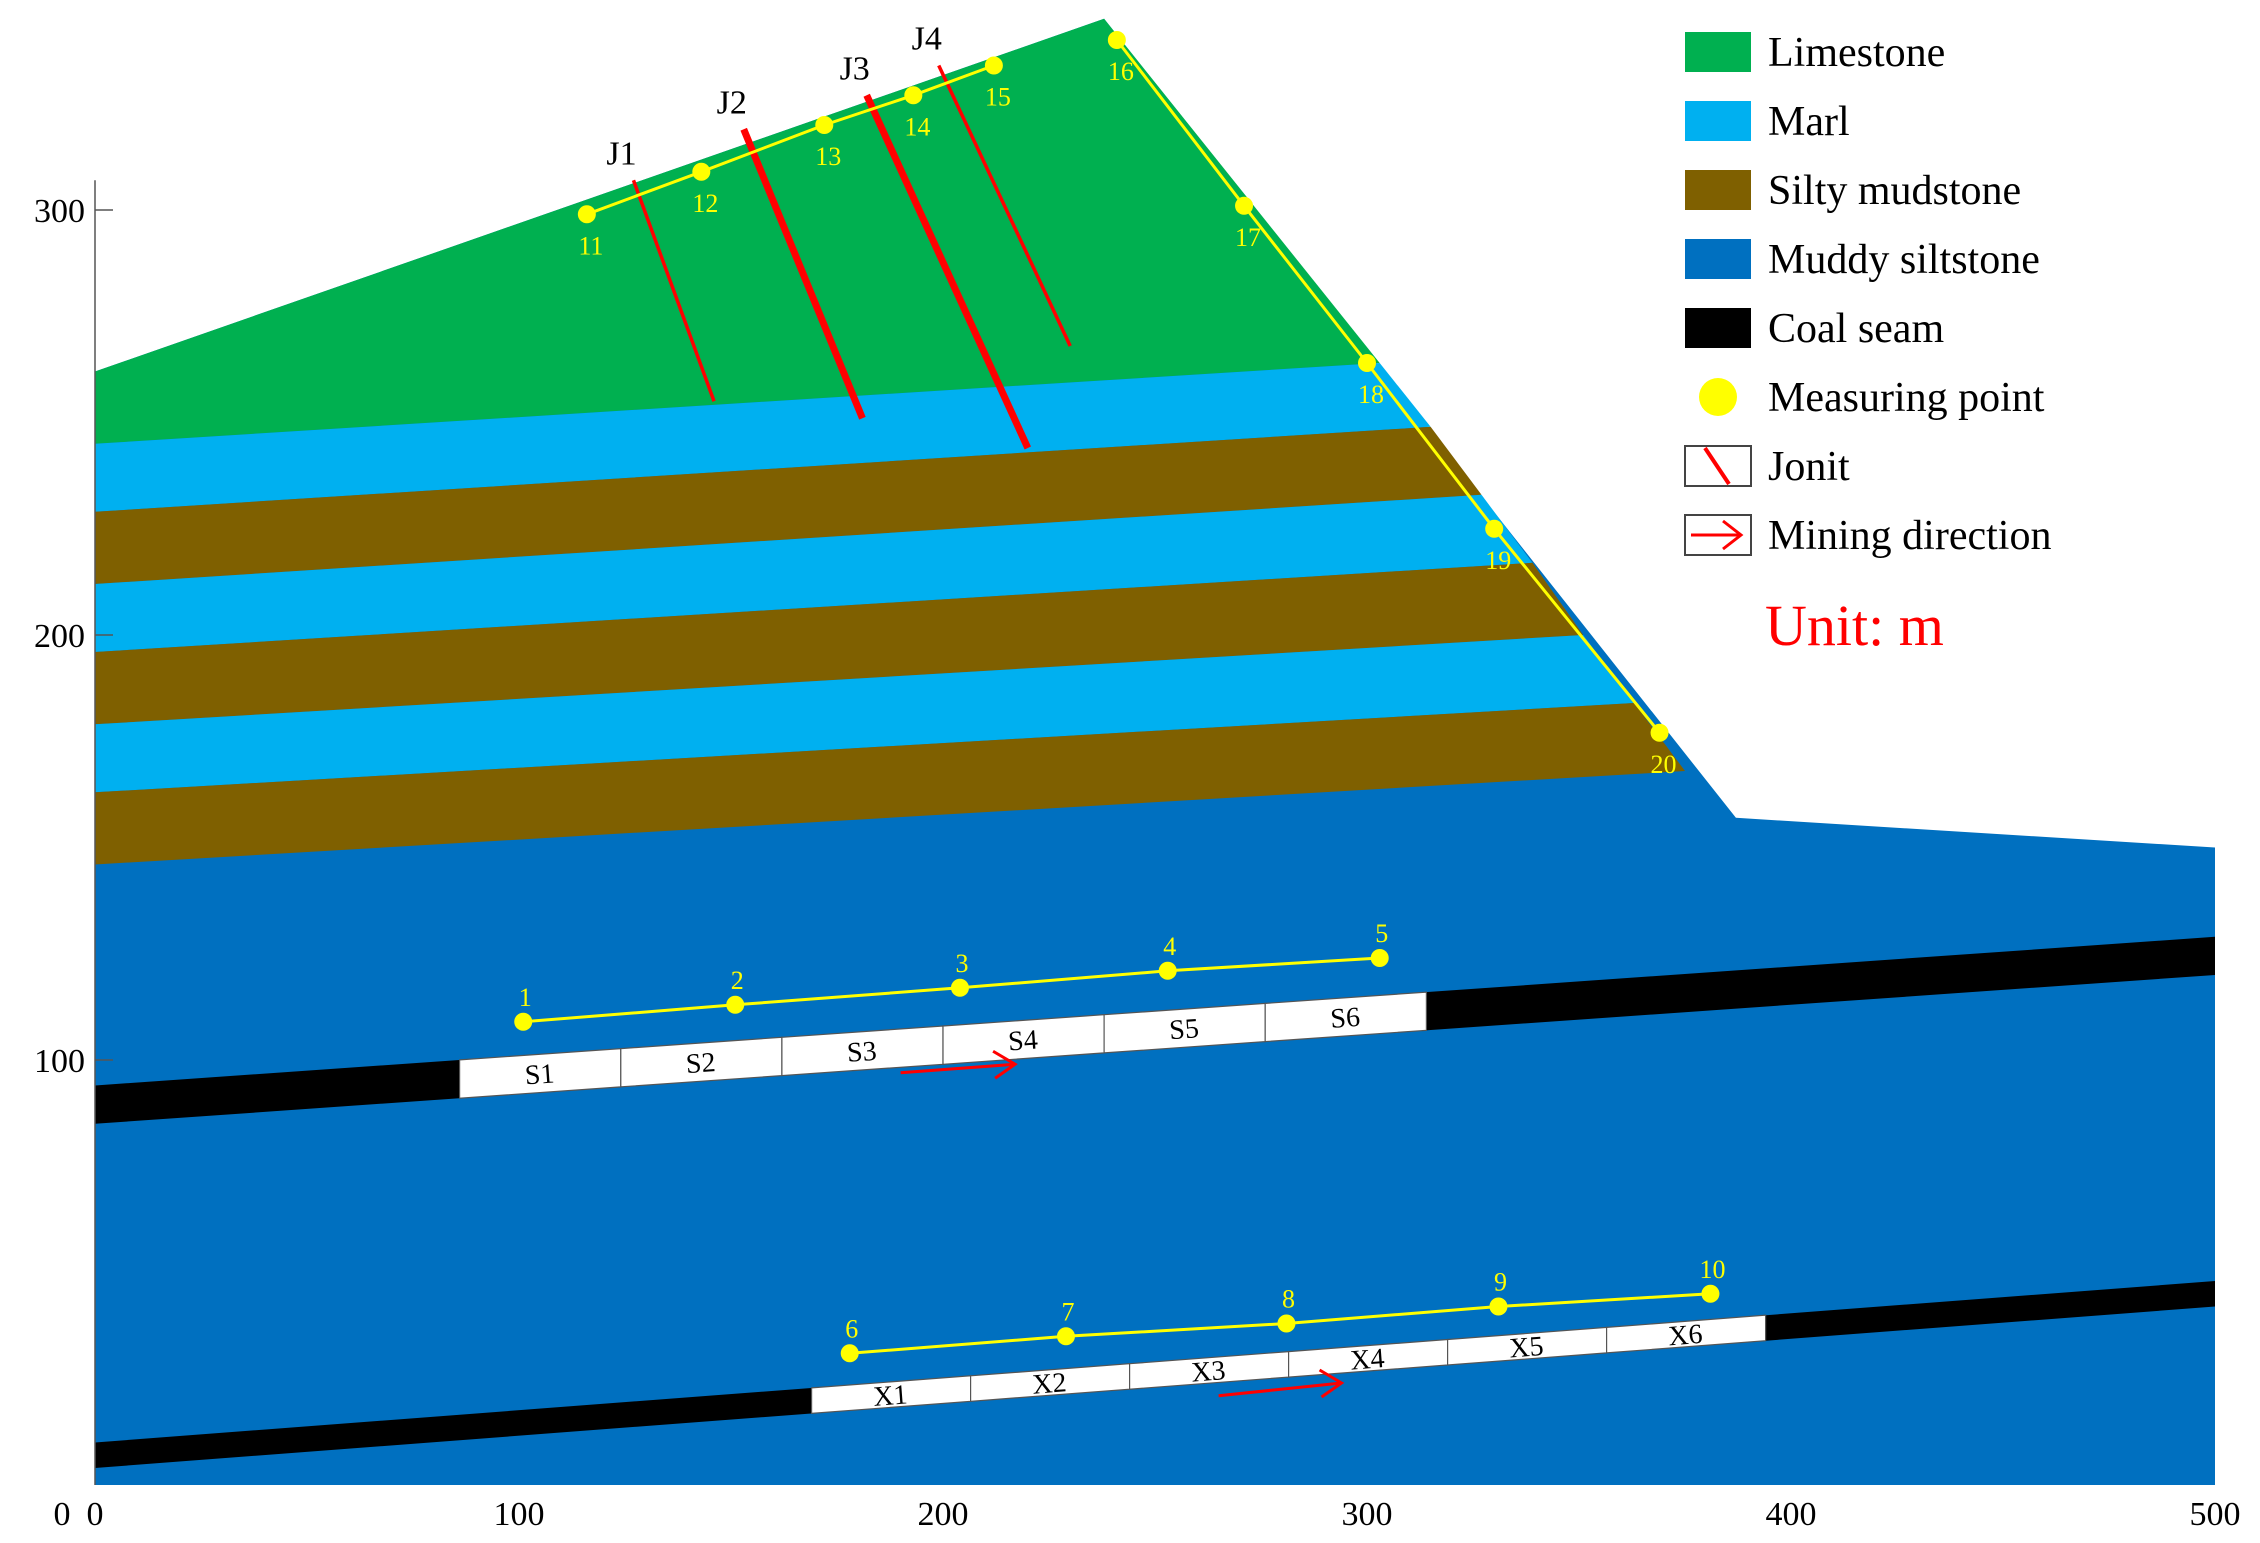 The width and height of the screenshot is (2260, 1543). I want to click on x-tick-label: 100, so click(519, 1514).